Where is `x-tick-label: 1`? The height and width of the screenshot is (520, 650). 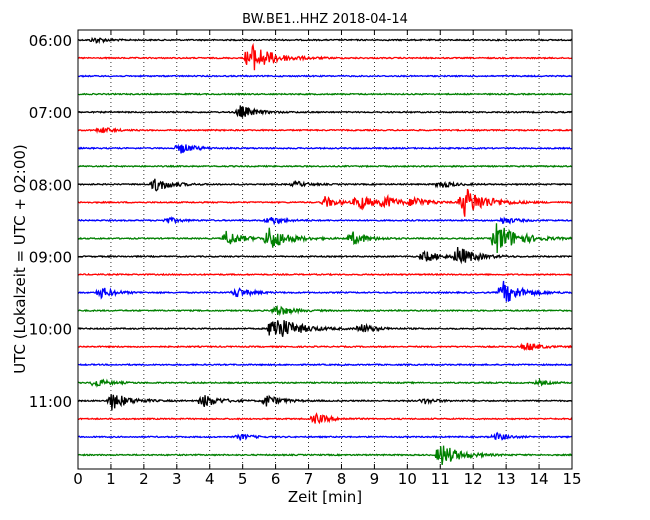
x-tick-label: 1 is located at coordinates (111, 479).